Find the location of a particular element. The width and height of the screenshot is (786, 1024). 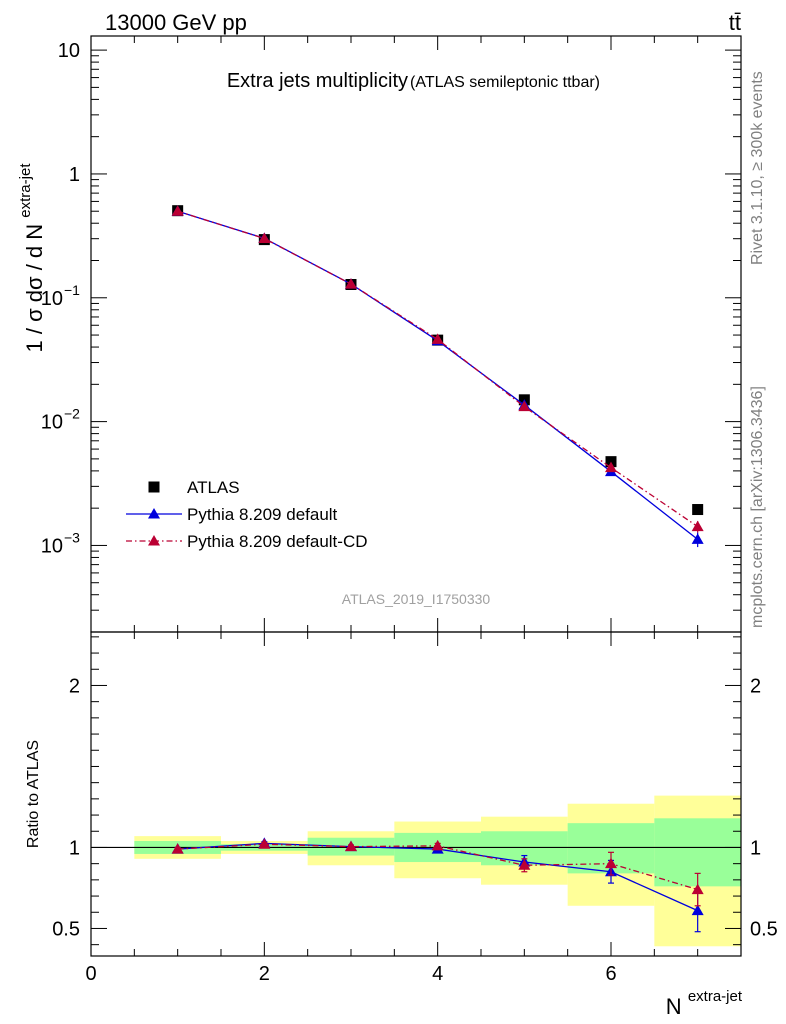

ratio-y-tick-label-right: 0.5 is located at coordinates (764, 929).